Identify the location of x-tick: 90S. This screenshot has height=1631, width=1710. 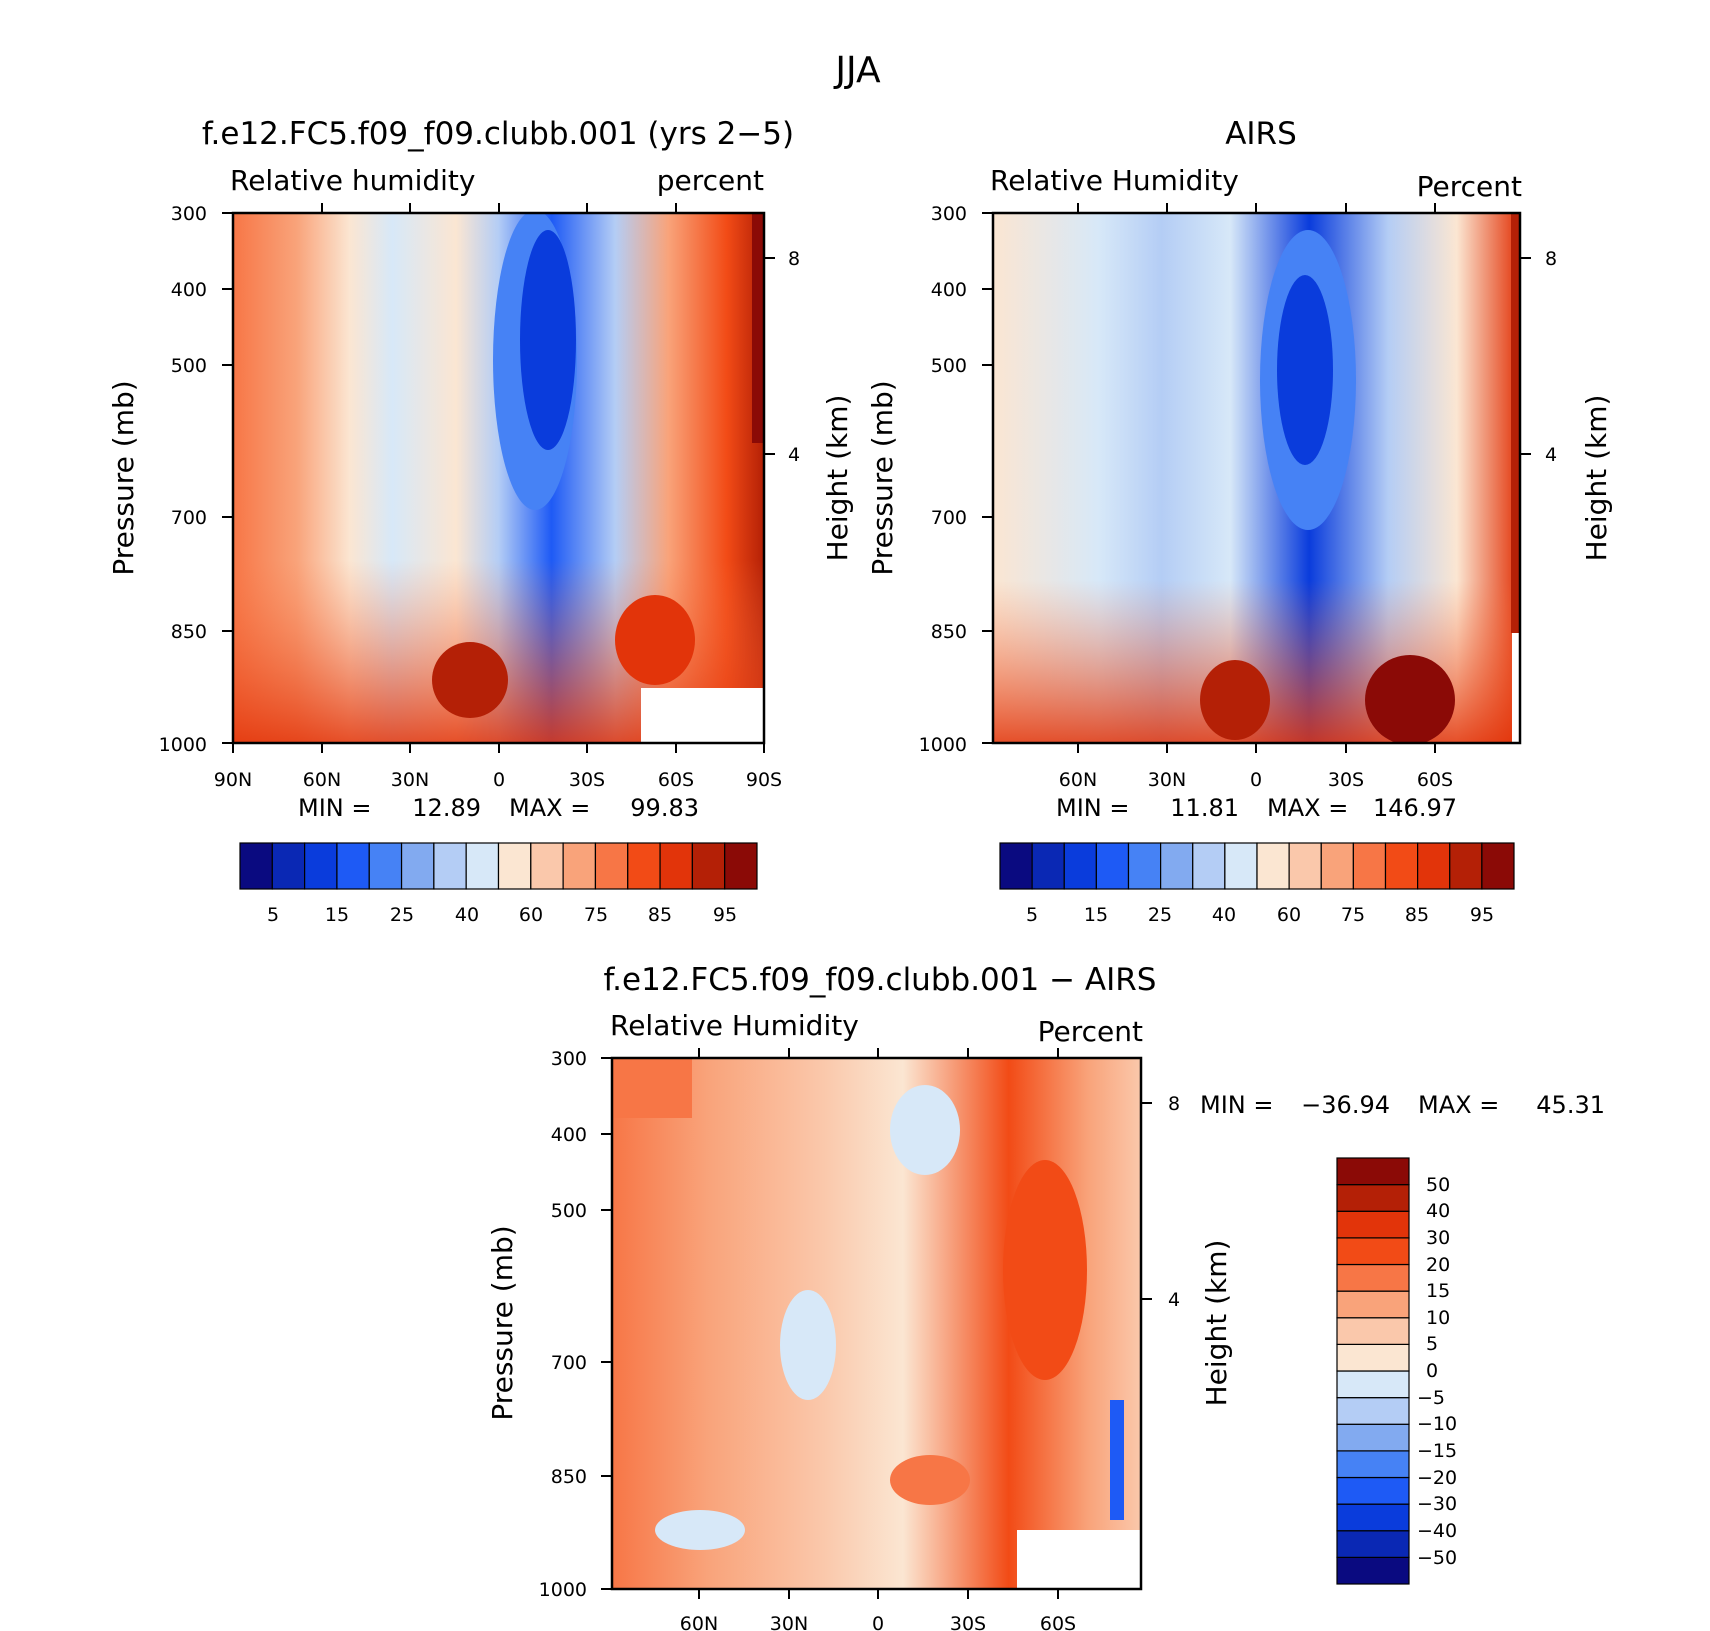
(764, 780).